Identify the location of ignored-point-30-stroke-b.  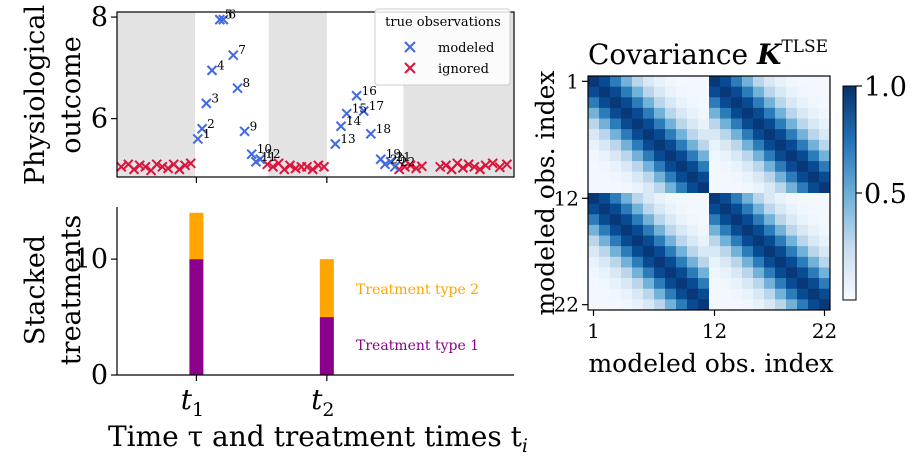
(446, 165).